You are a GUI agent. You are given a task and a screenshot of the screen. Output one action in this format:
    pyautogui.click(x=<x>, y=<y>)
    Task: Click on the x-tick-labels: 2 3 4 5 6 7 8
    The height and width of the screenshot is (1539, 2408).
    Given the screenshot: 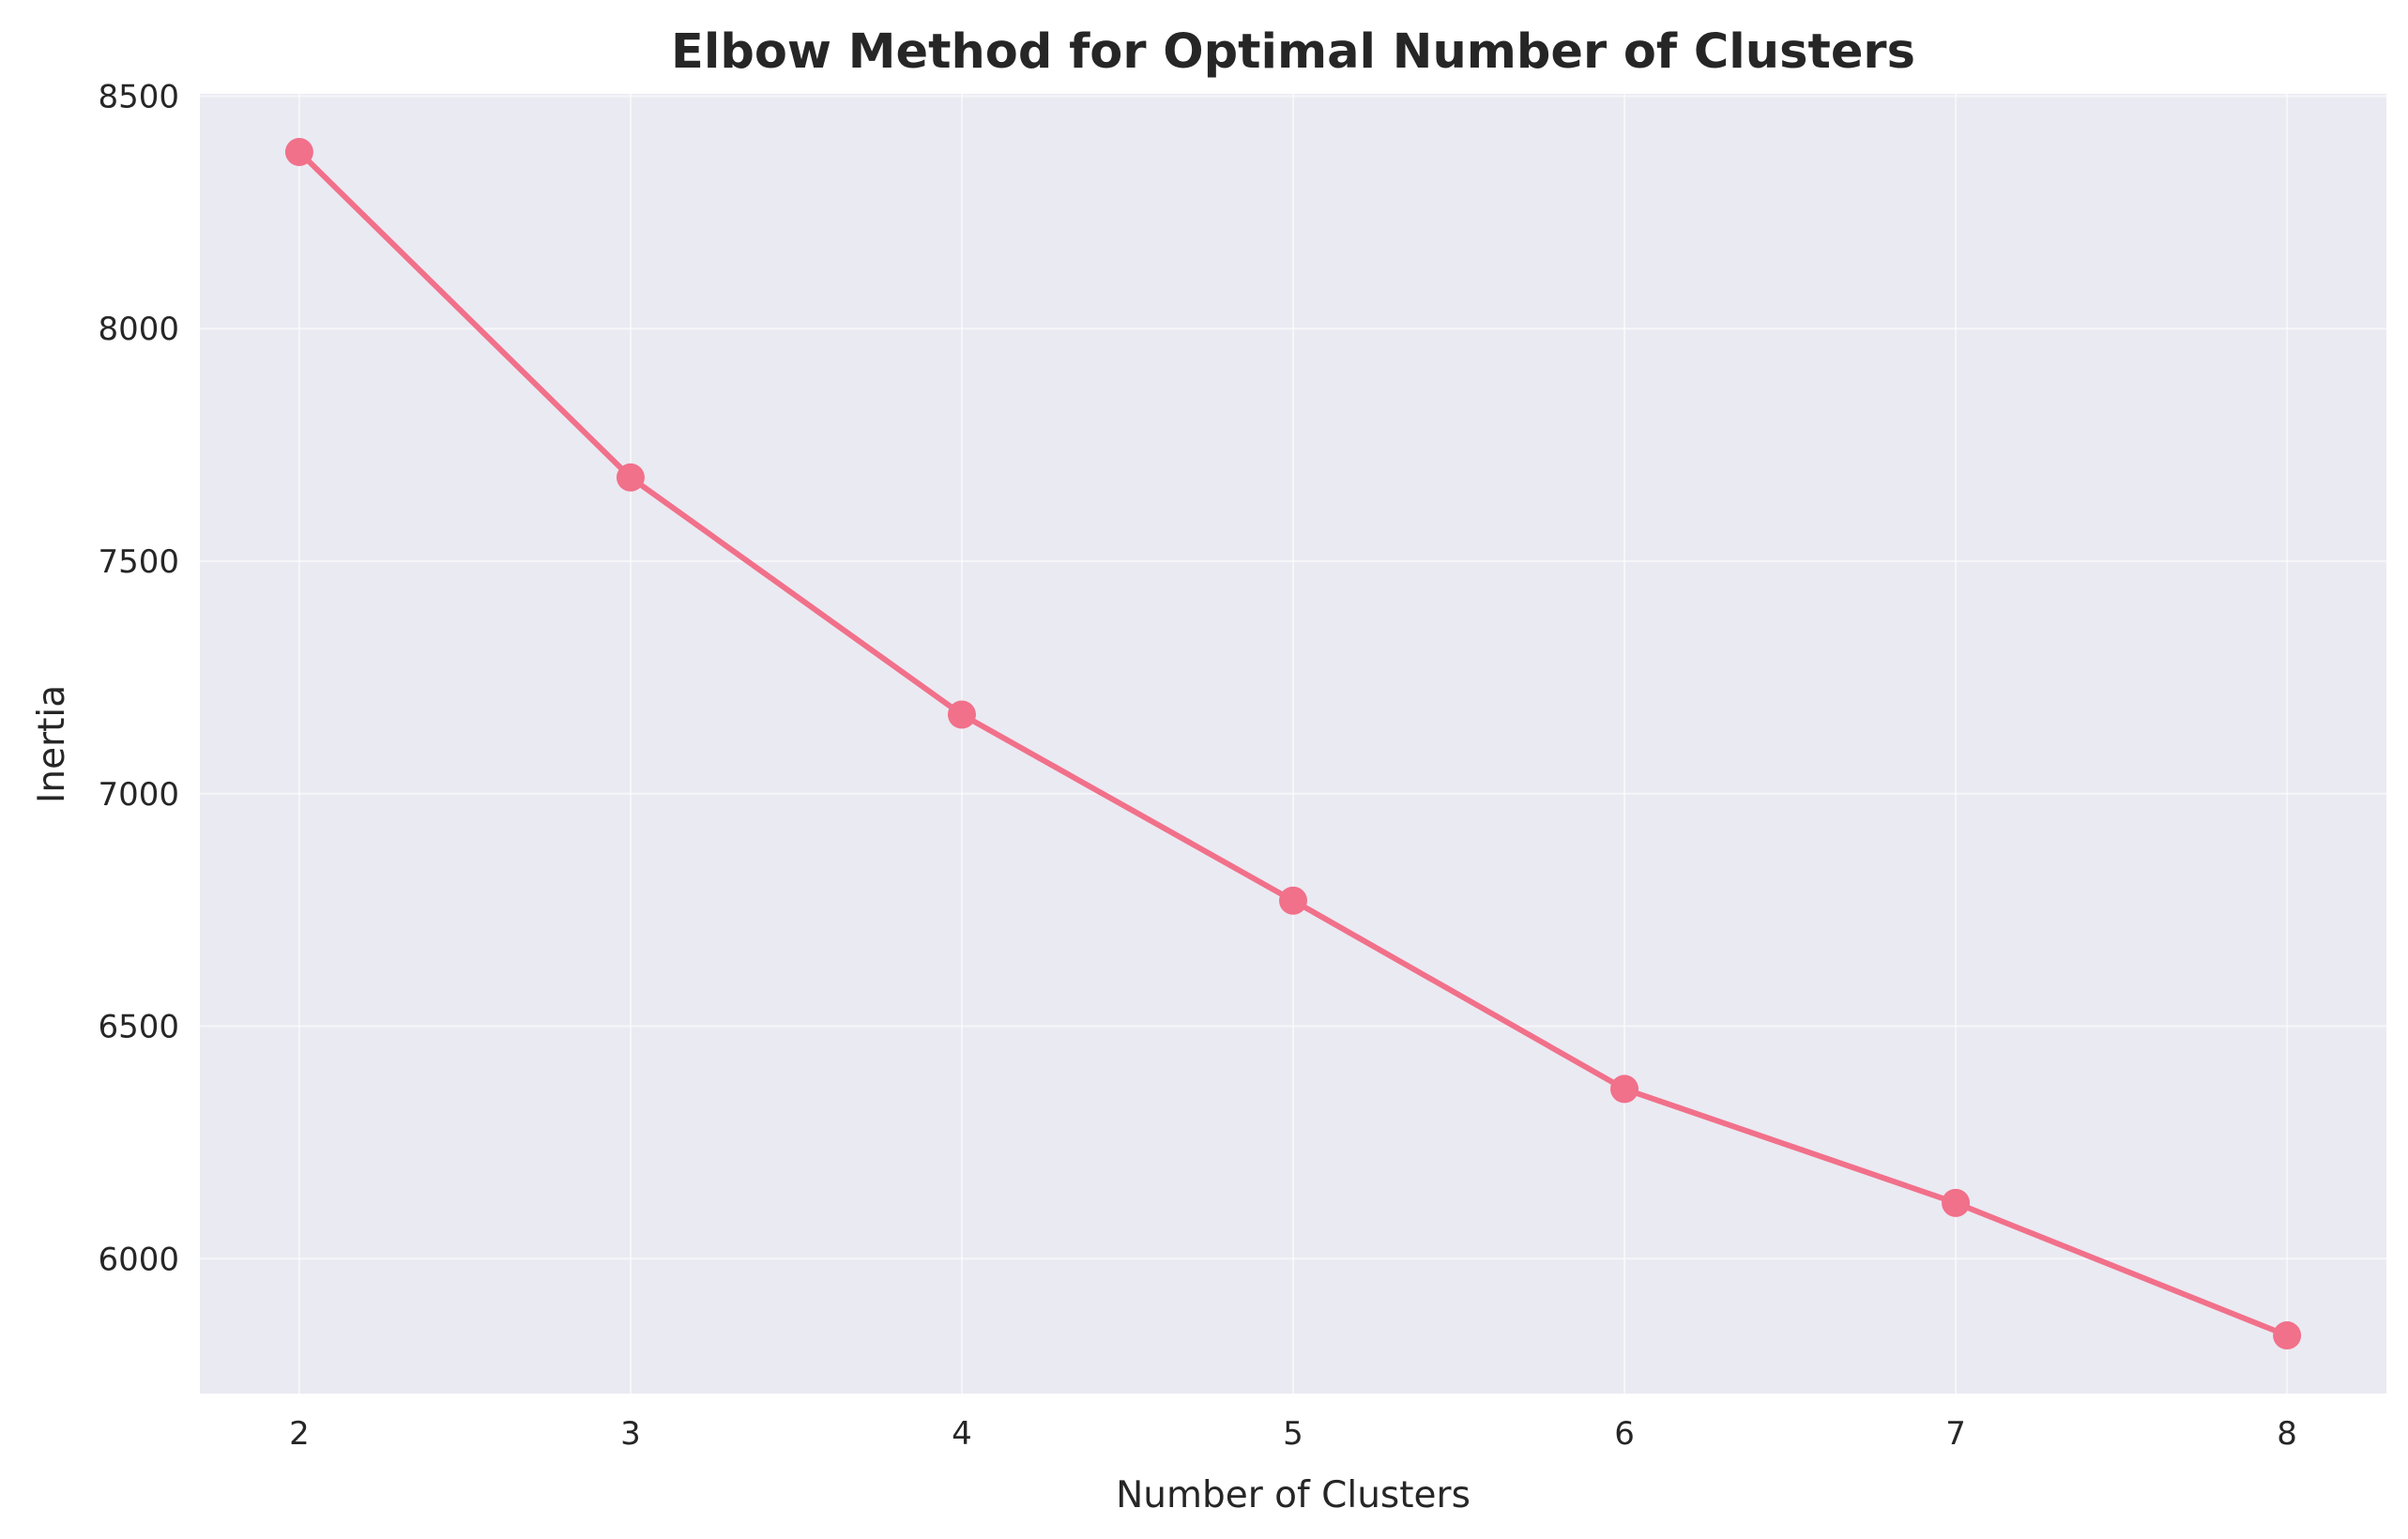 What is the action you would take?
    pyautogui.click(x=1293, y=1434)
    